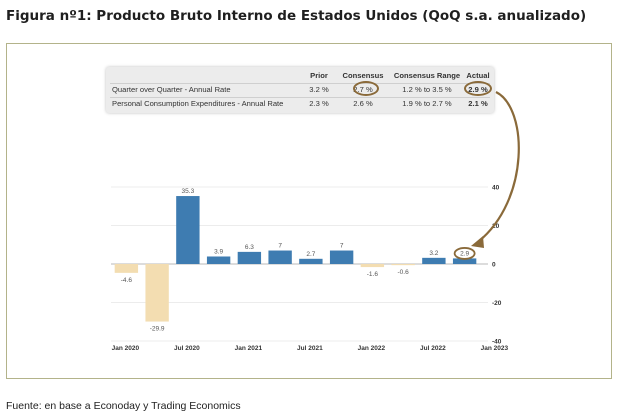 Image resolution: width=626 pixels, height=417 pixels. Describe the element at coordinates (157, 329) in the screenshot. I see `bar-value-label: -29.9` at that location.